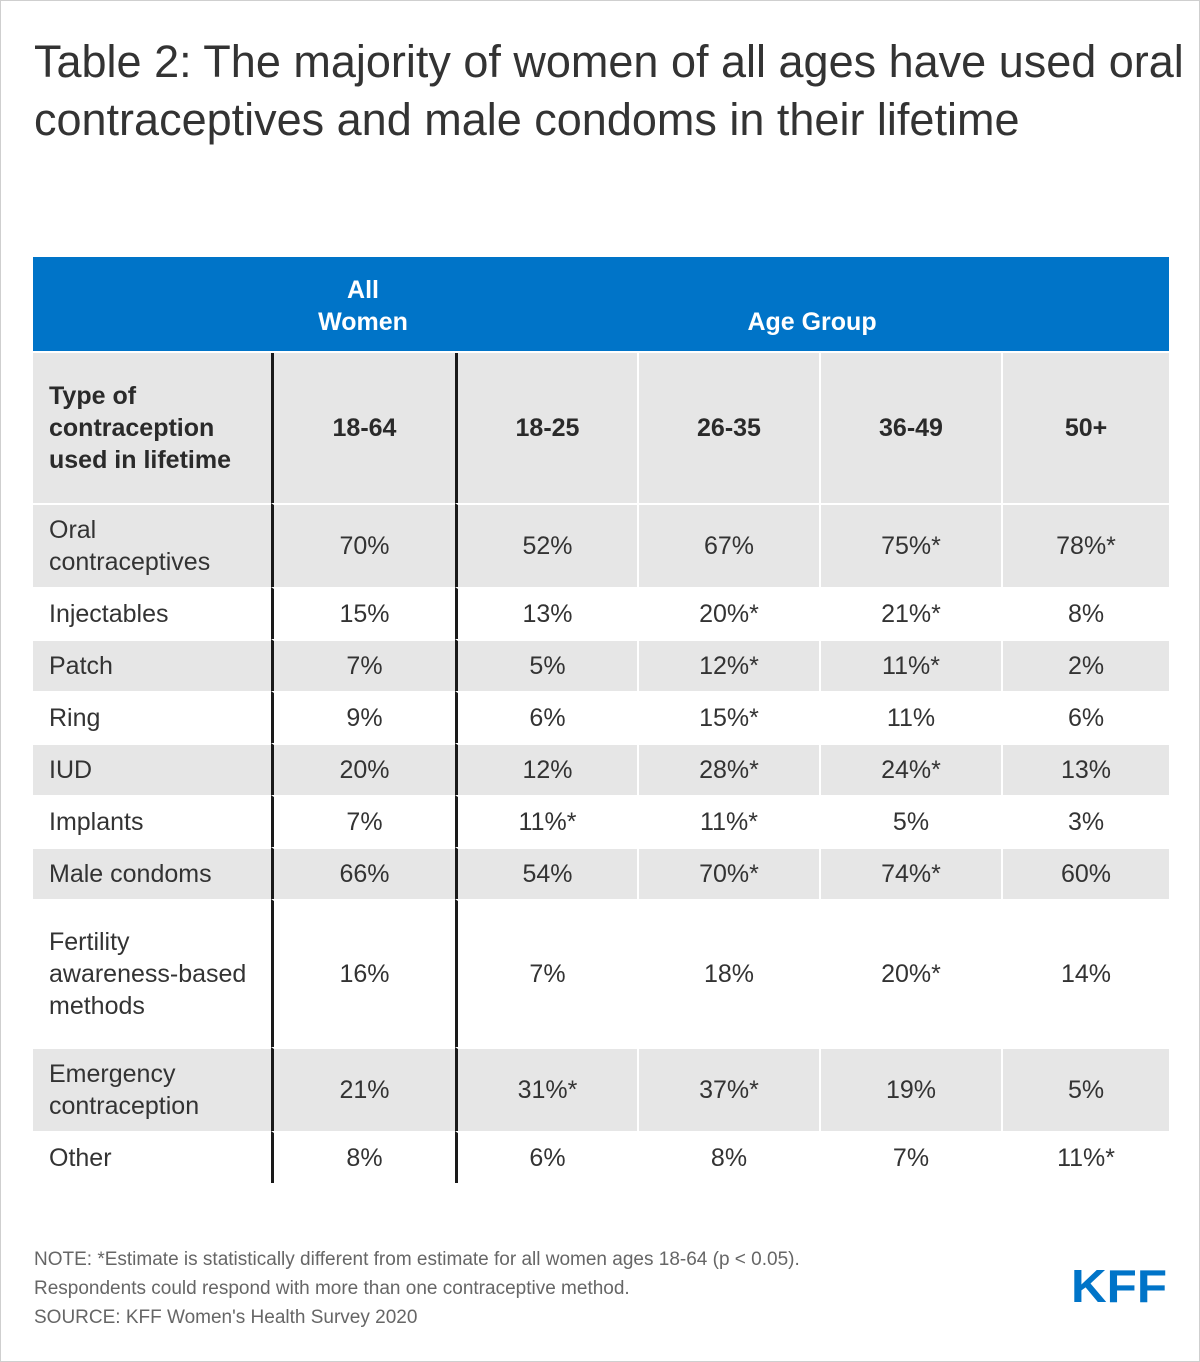  I want to click on value-cell: 74%*, so click(910, 873).